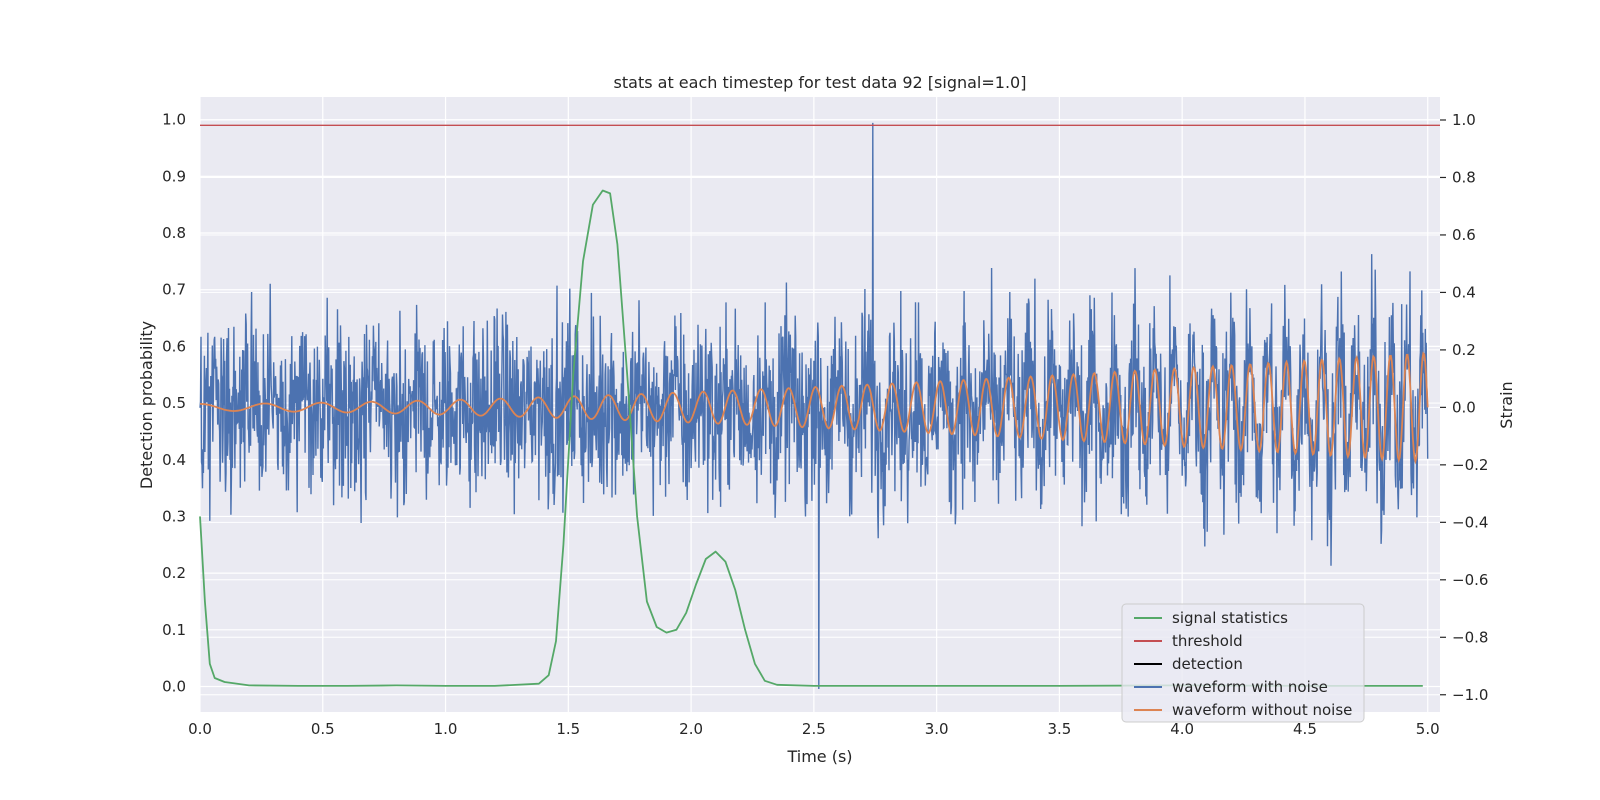 This screenshot has height=800, width=1600. What do you see at coordinates (174, 120) in the screenshot?
I see `y-tick-label-left: 1.0` at bounding box center [174, 120].